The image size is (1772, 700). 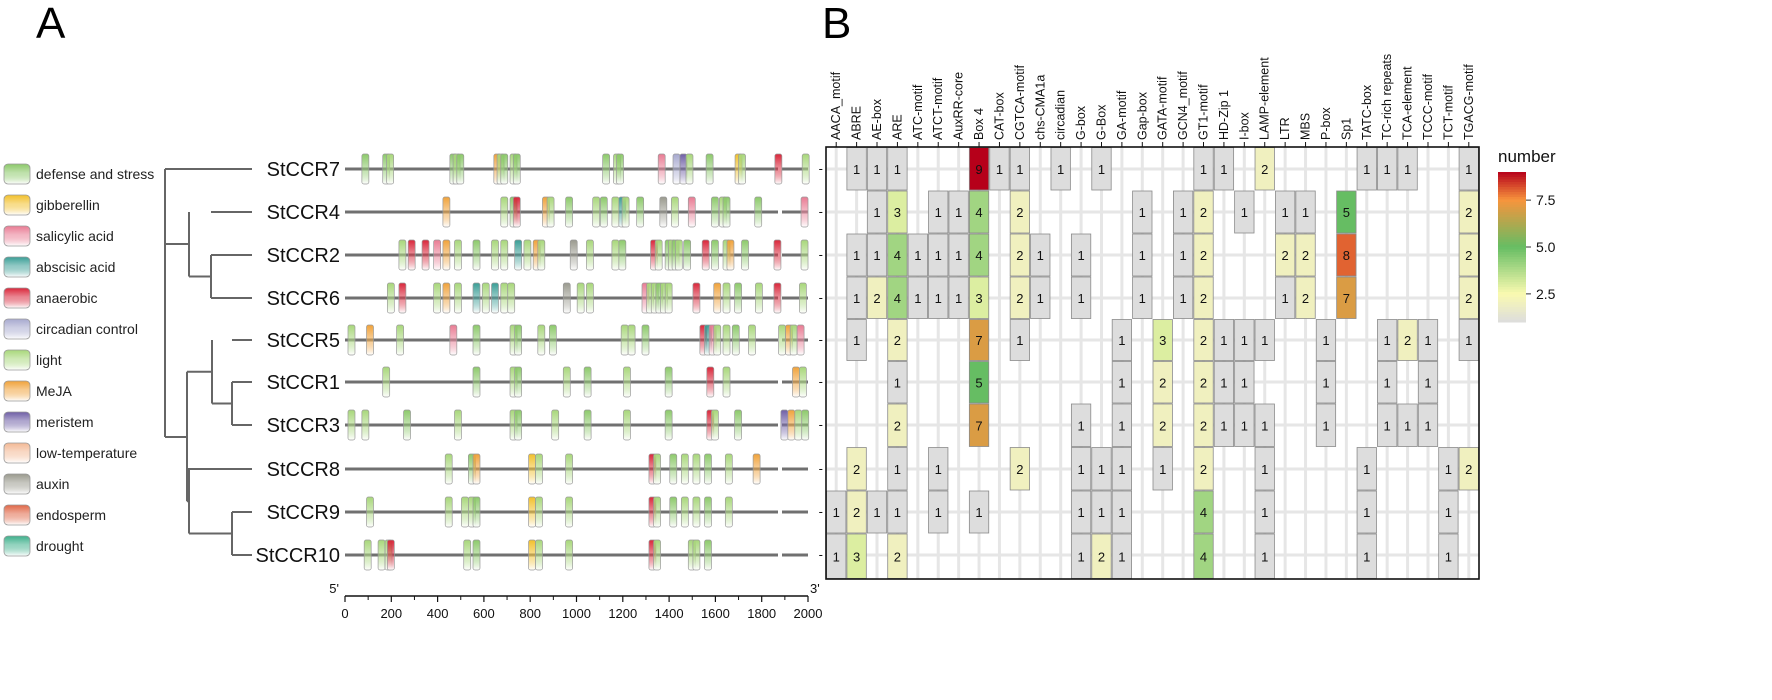 What do you see at coordinates (75, 267) in the screenshot?
I see `legend-label: abscisic acid` at bounding box center [75, 267].